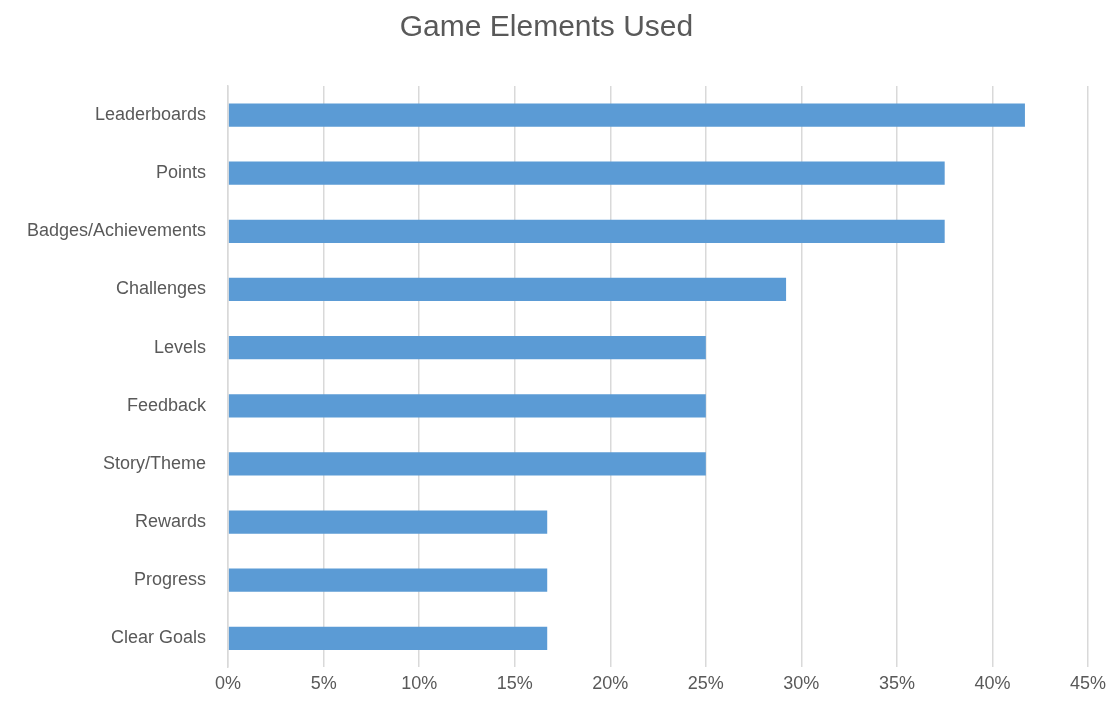  I want to click on x-tick-label: 40%, so click(992, 683).